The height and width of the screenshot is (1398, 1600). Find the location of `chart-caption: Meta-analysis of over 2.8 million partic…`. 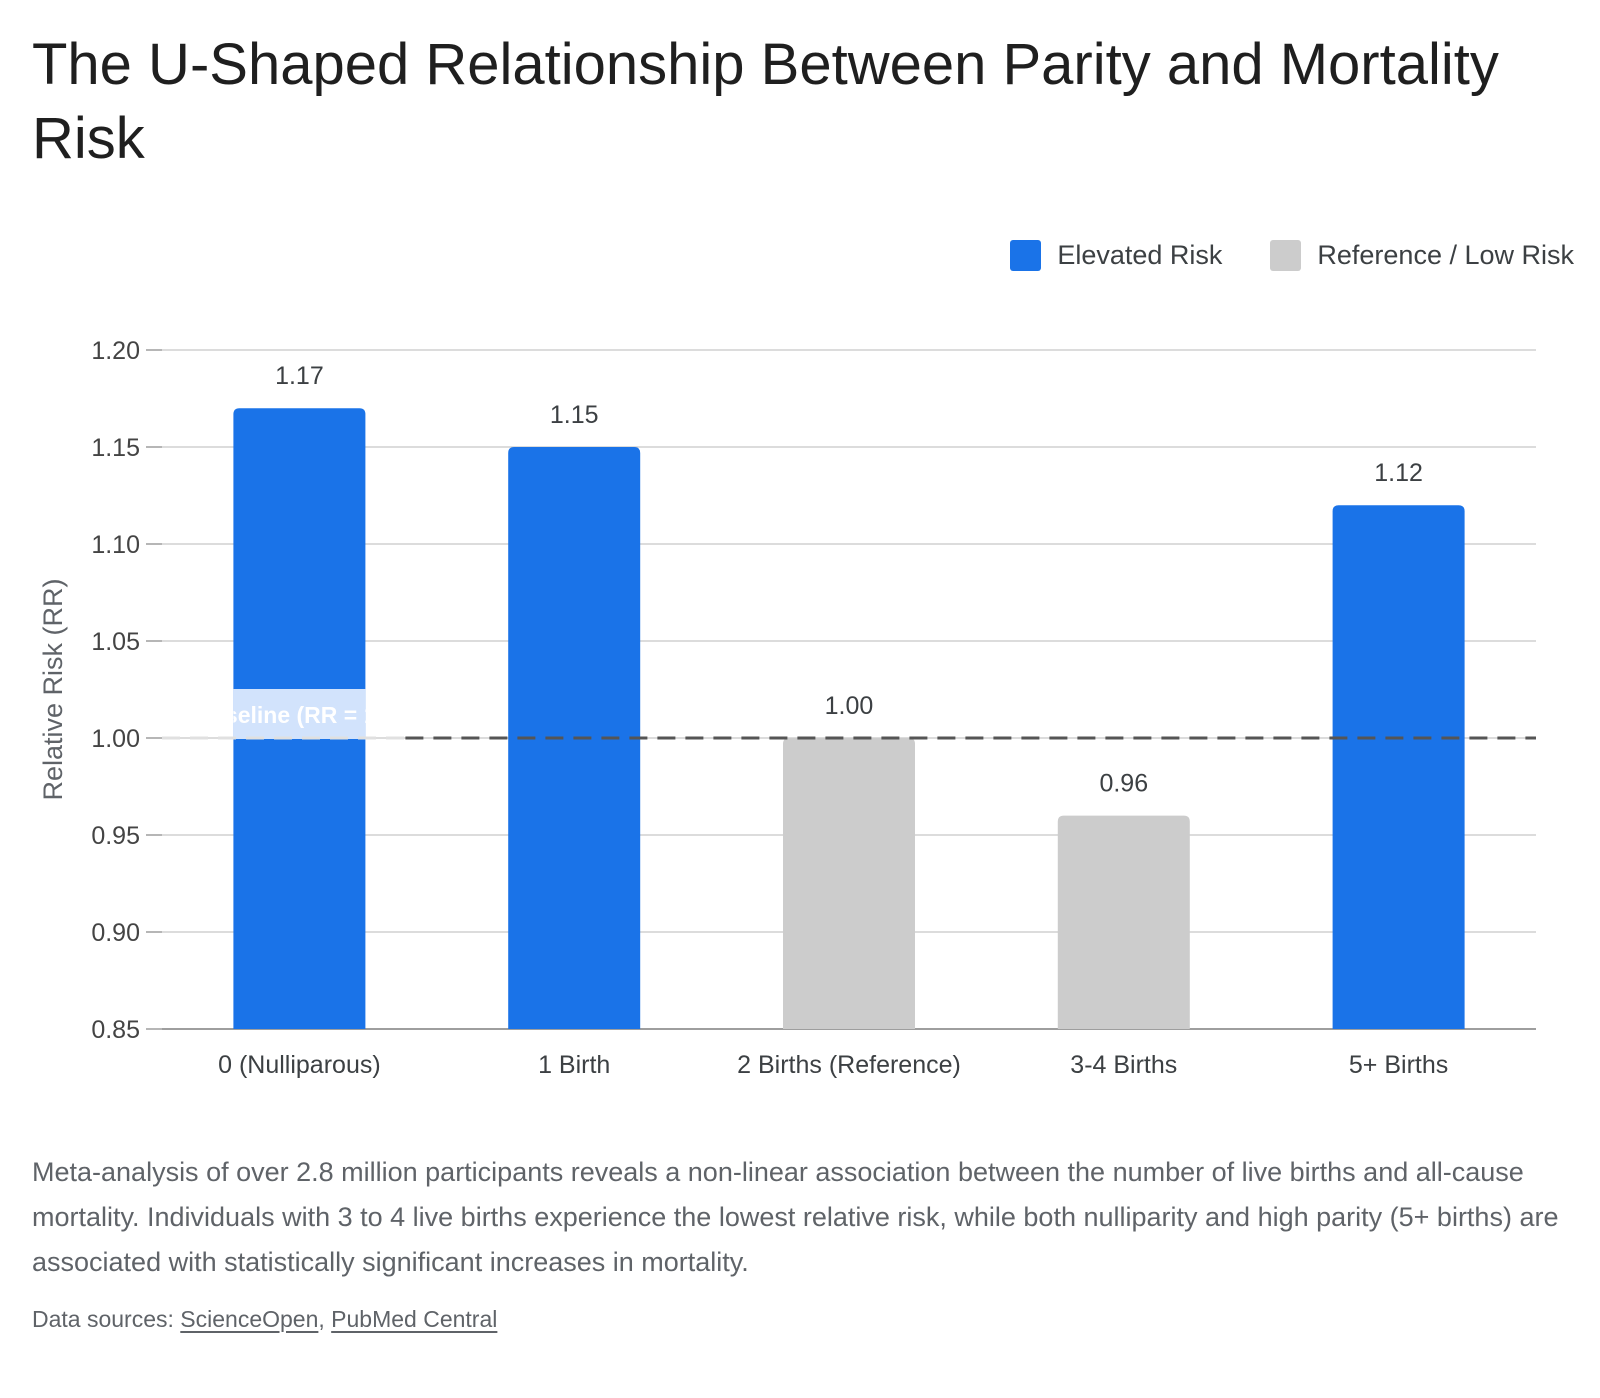

chart-caption: Meta-analysis of over 2.8 million partic… is located at coordinates (795, 1217).